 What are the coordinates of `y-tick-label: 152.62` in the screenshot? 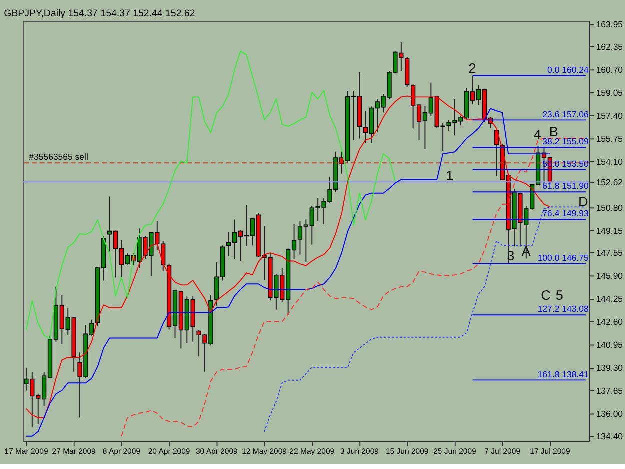 It's located at (610, 182).